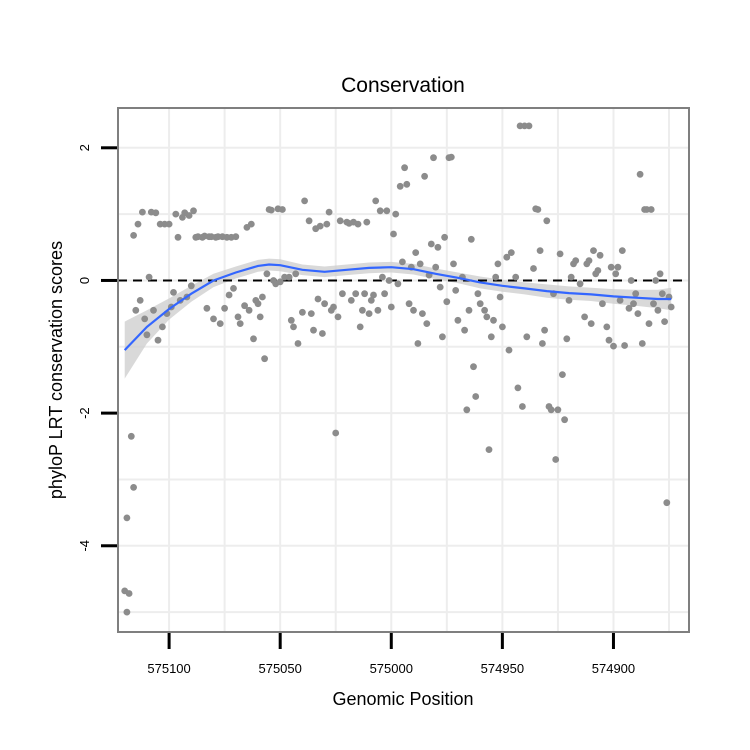 The height and width of the screenshot is (750, 750). I want to click on x-axis: 575100 575050 575000 574950 574900, so click(391, 654).